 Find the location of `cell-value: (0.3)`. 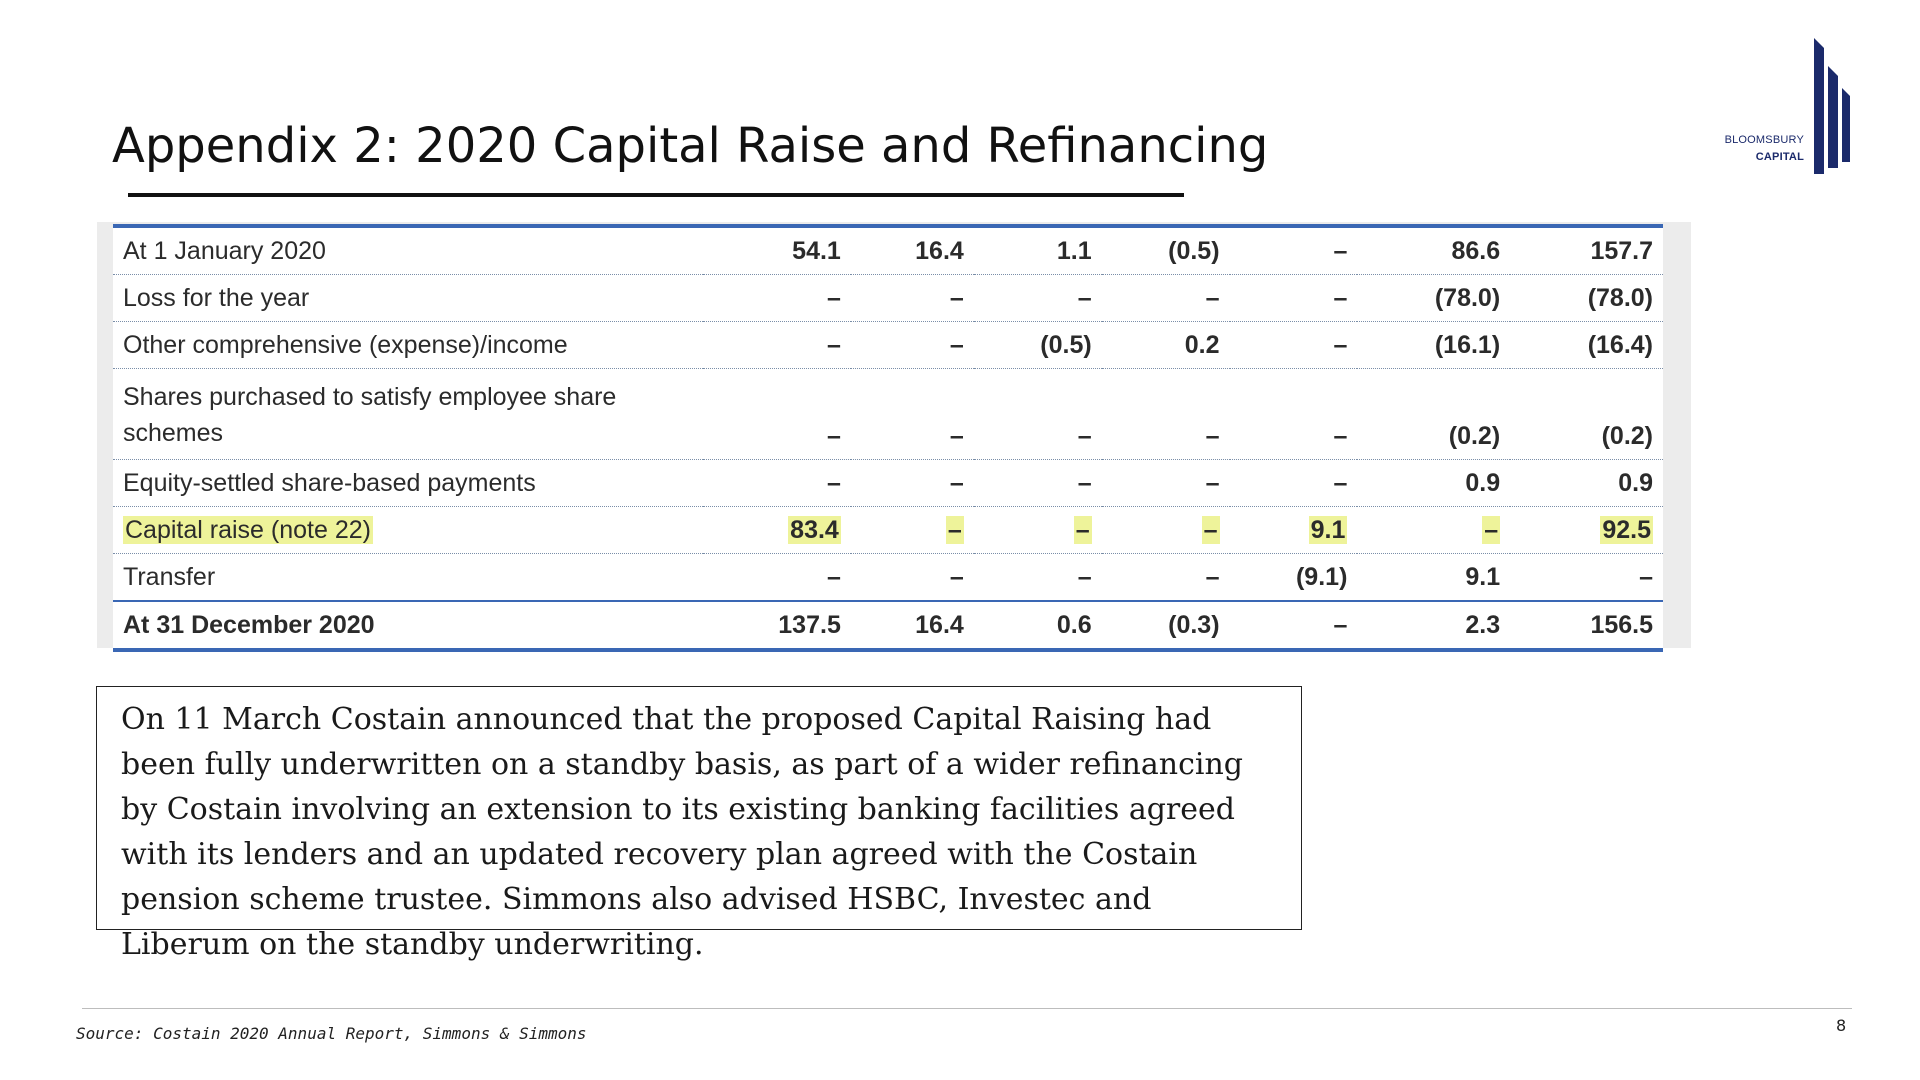

cell-value: (0.3) is located at coordinates (1194, 624).